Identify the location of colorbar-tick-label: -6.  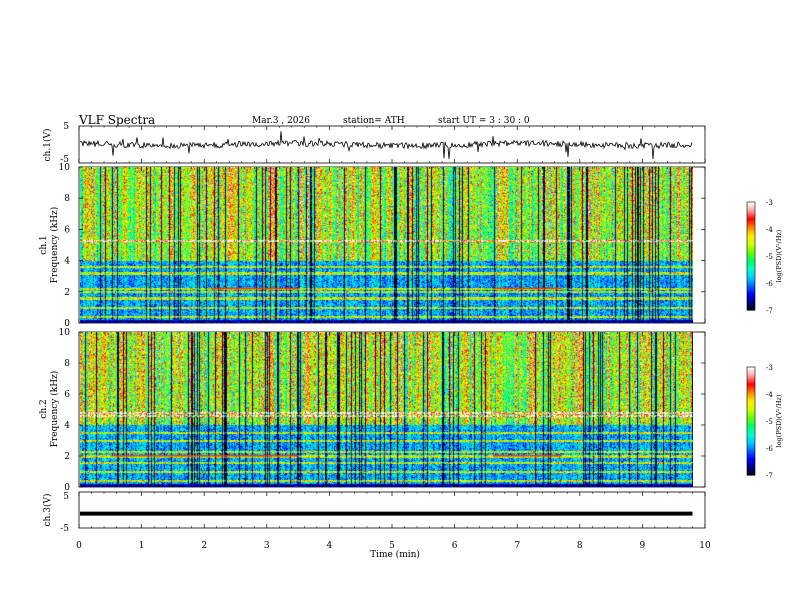
(769, 449).